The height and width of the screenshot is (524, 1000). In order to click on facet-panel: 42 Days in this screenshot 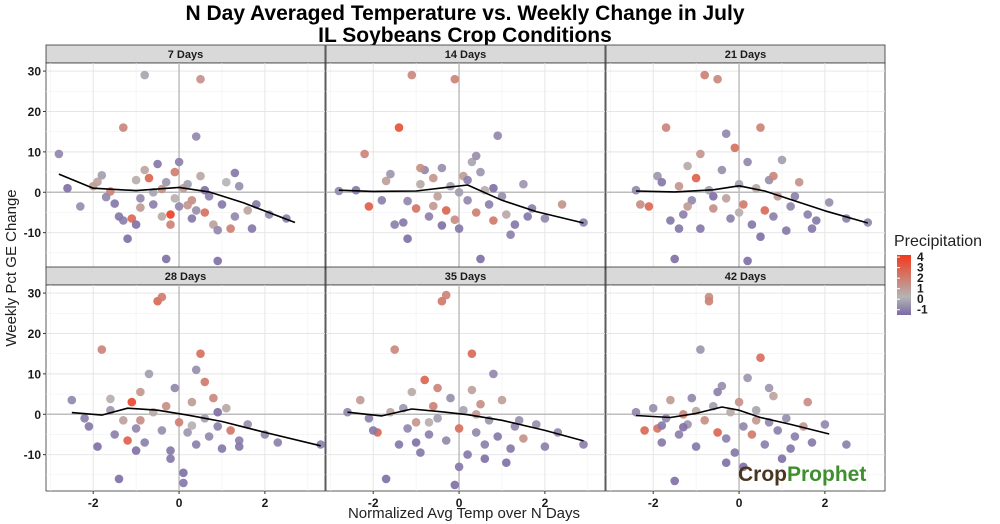, I will do `click(745, 379)`.